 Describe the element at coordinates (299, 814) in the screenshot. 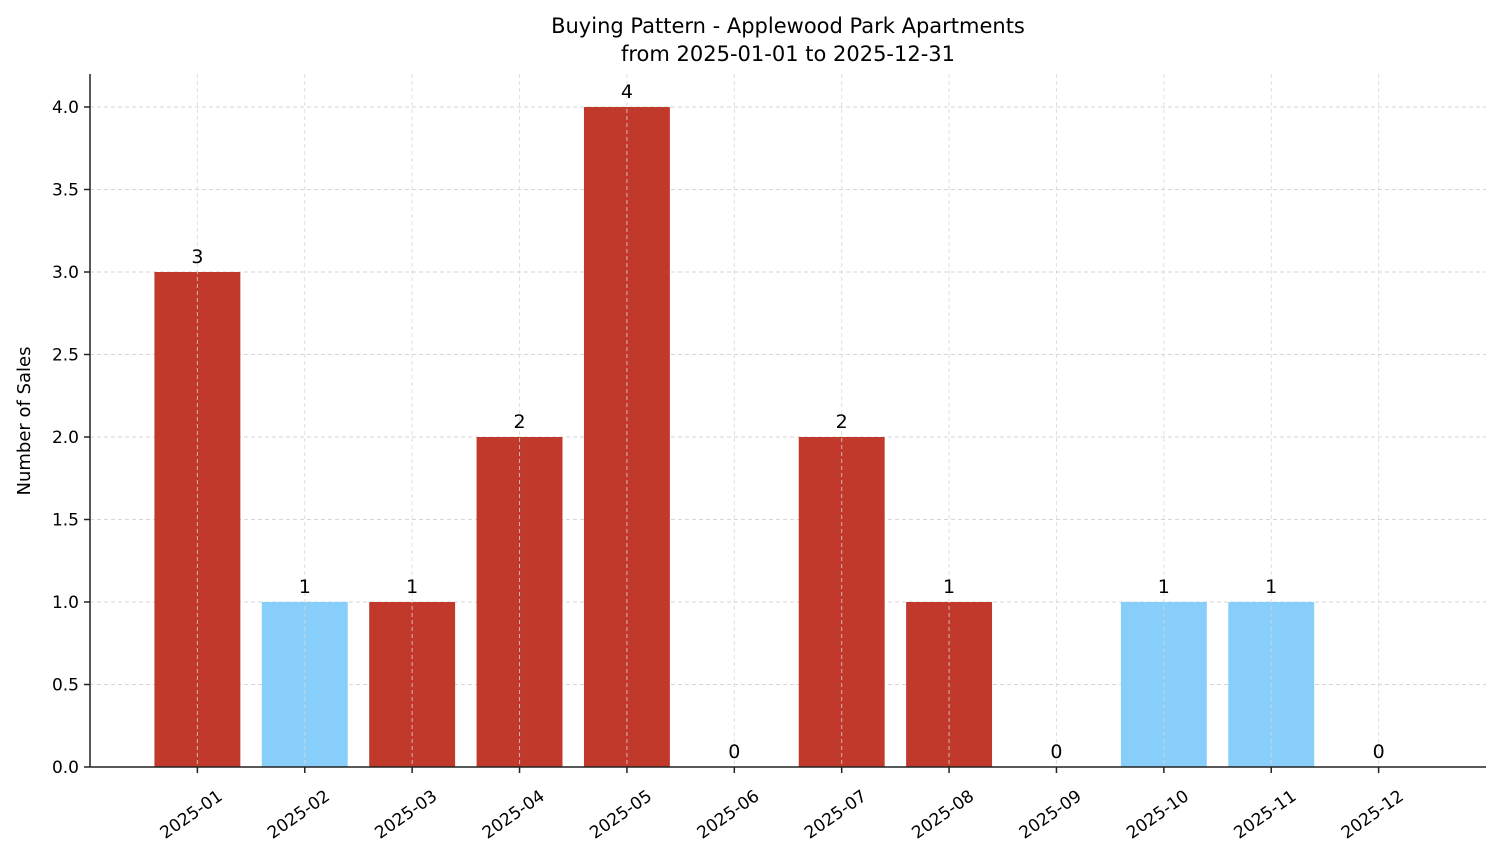

I see `x-tick-label: 2025-02` at that location.